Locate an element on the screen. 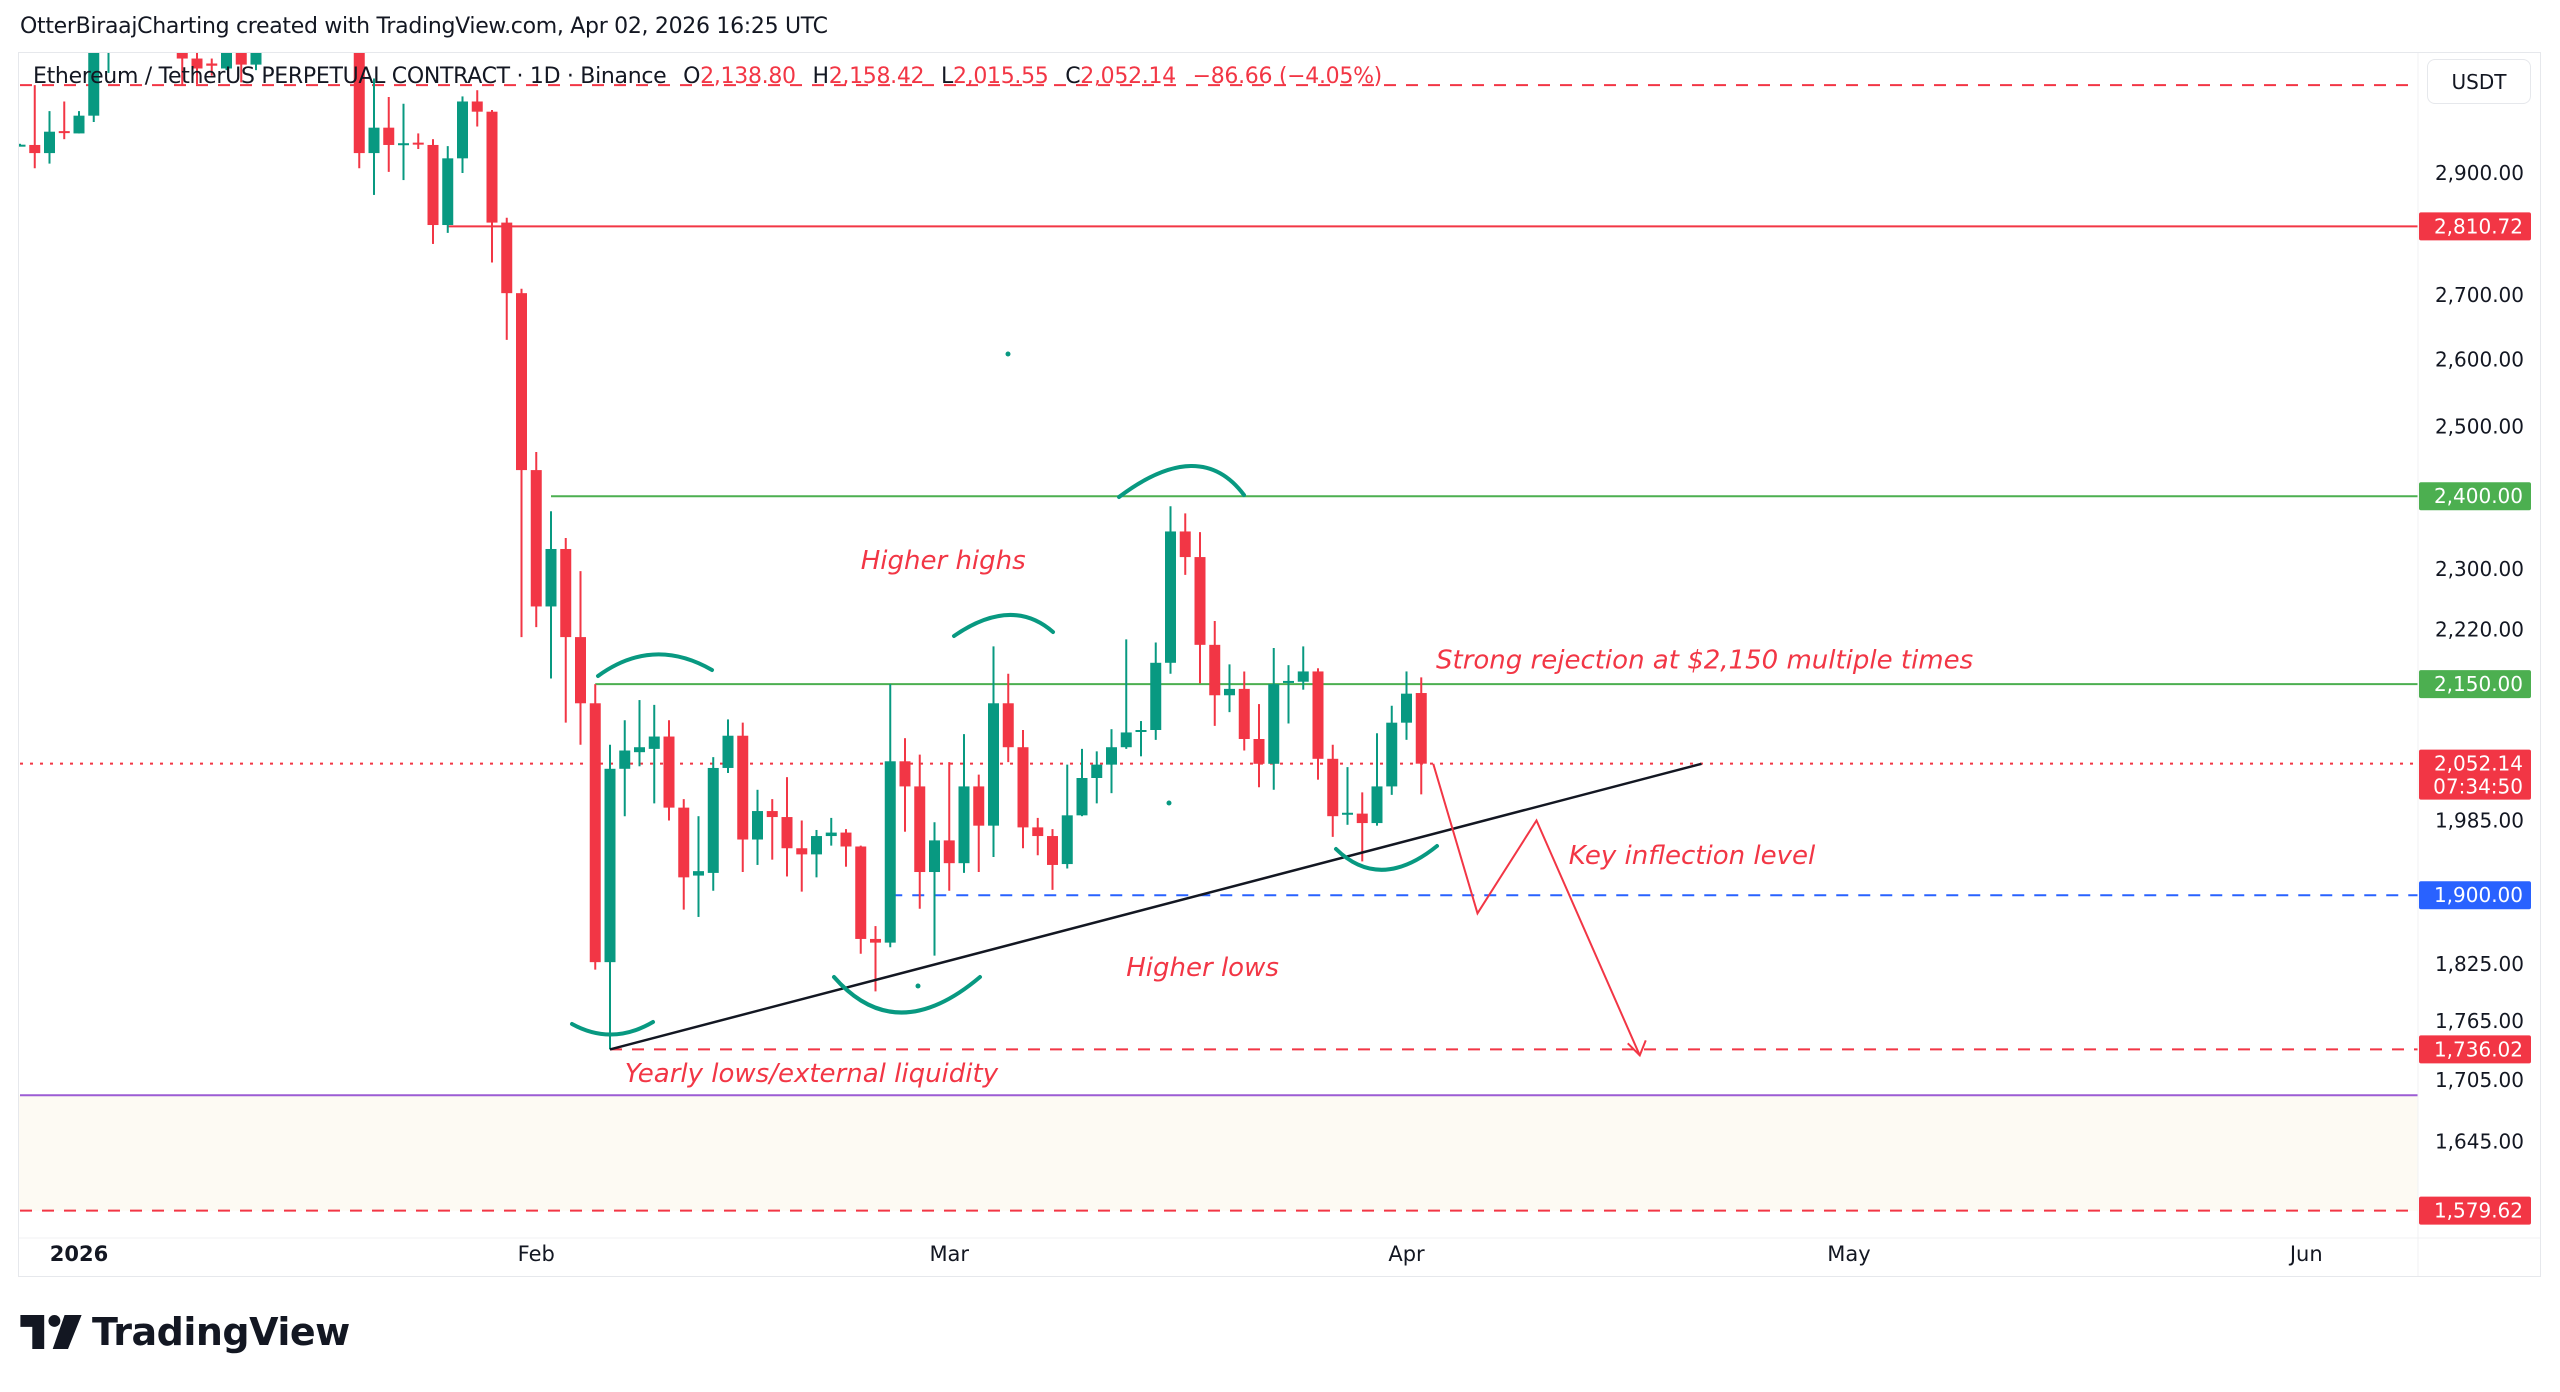 Image resolution: width=2560 pixels, height=1392 pixels. projection-path is located at coordinates (1536, 909).